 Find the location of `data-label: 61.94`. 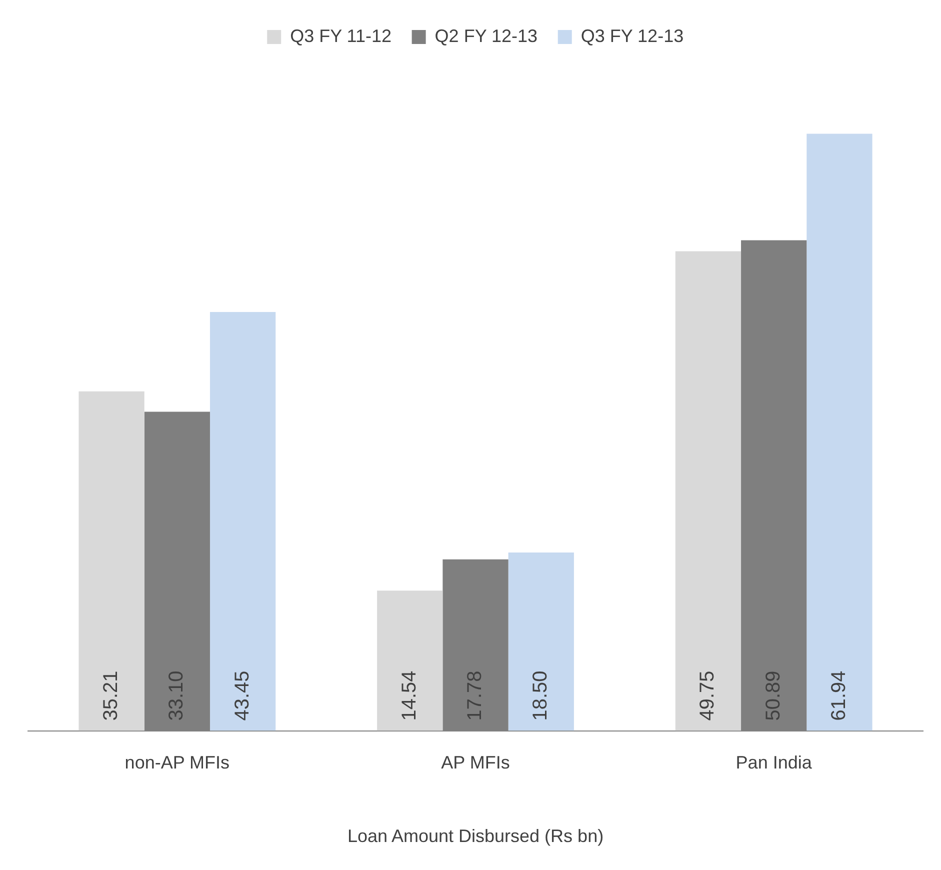

data-label: 61.94 is located at coordinates (839, 695).